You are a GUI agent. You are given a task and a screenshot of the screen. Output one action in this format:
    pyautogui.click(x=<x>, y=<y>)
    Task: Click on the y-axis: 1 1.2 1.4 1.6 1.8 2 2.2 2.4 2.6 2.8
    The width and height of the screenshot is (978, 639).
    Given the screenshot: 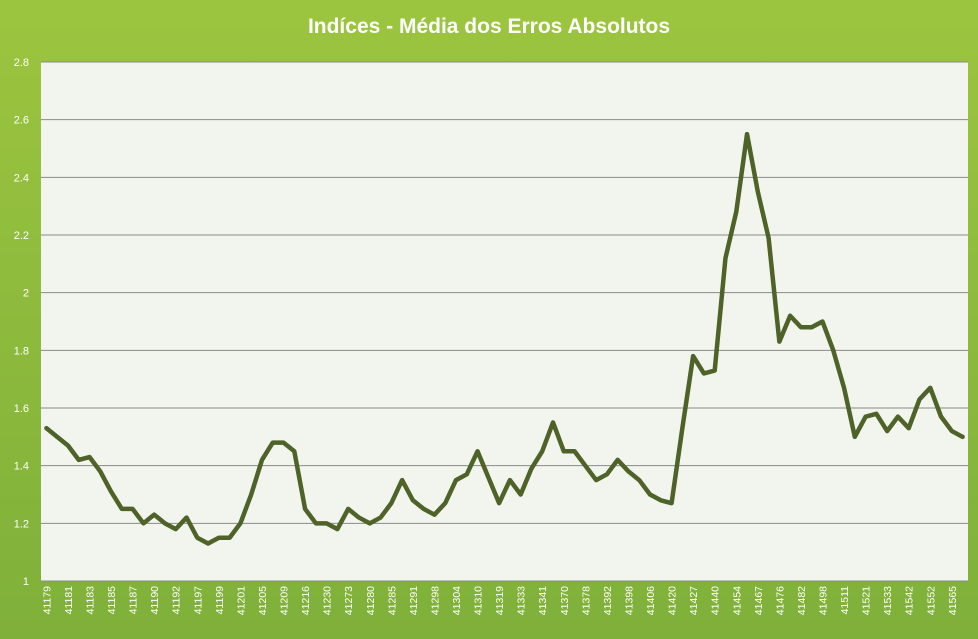 What is the action you would take?
    pyautogui.click(x=21, y=322)
    